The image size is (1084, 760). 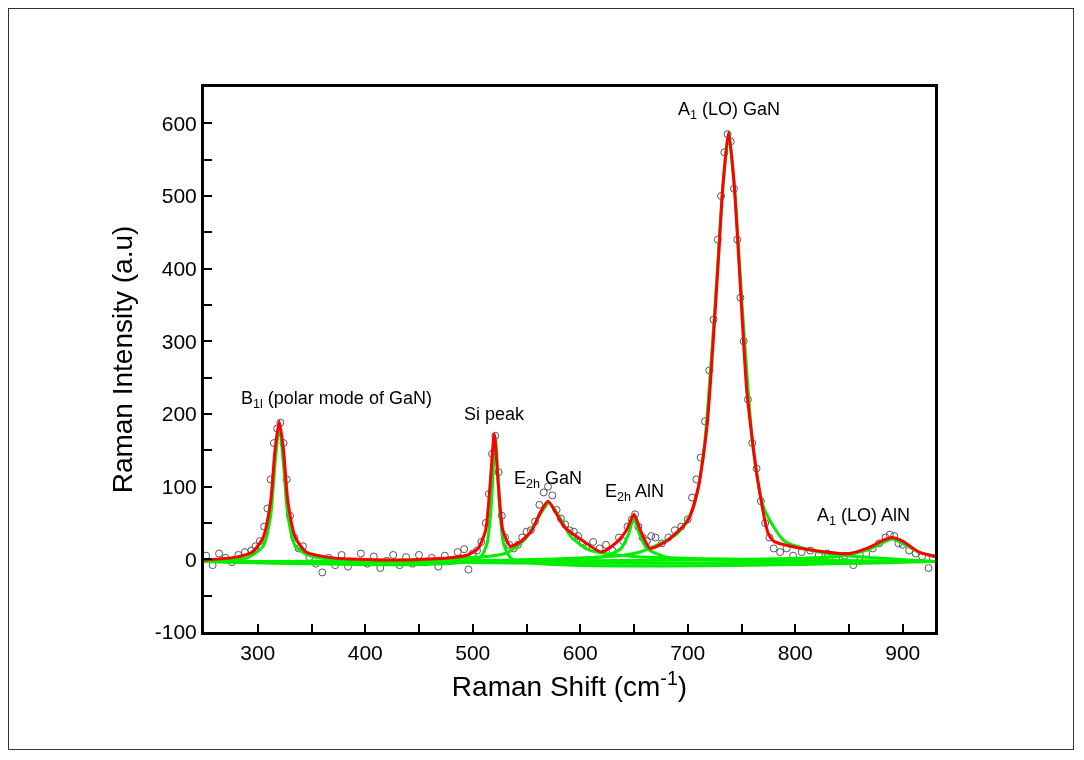 What do you see at coordinates (365, 653) in the screenshot?
I see `x-tick-label: 400` at bounding box center [365, 653].